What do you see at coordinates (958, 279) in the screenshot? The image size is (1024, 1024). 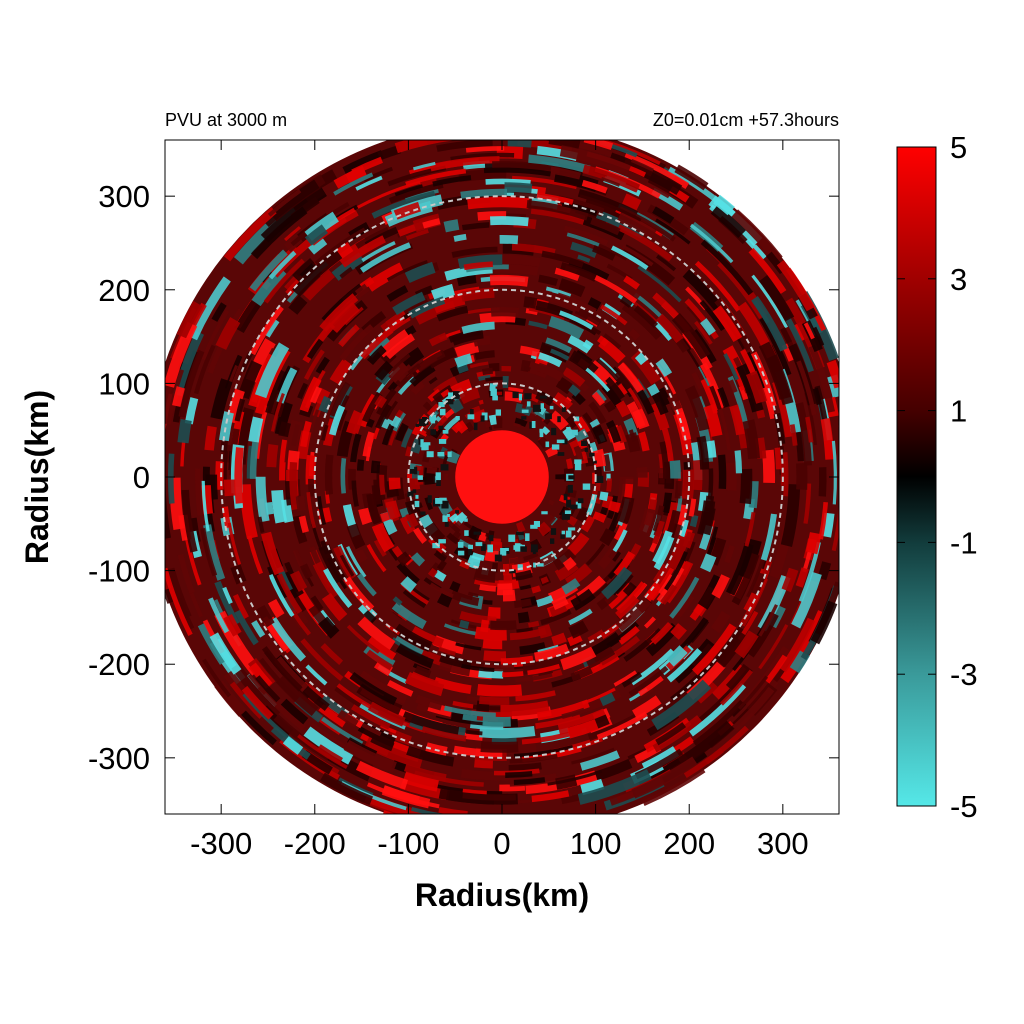 I see `colorbar-tick-label: 3` at bounding box center [958, 279].